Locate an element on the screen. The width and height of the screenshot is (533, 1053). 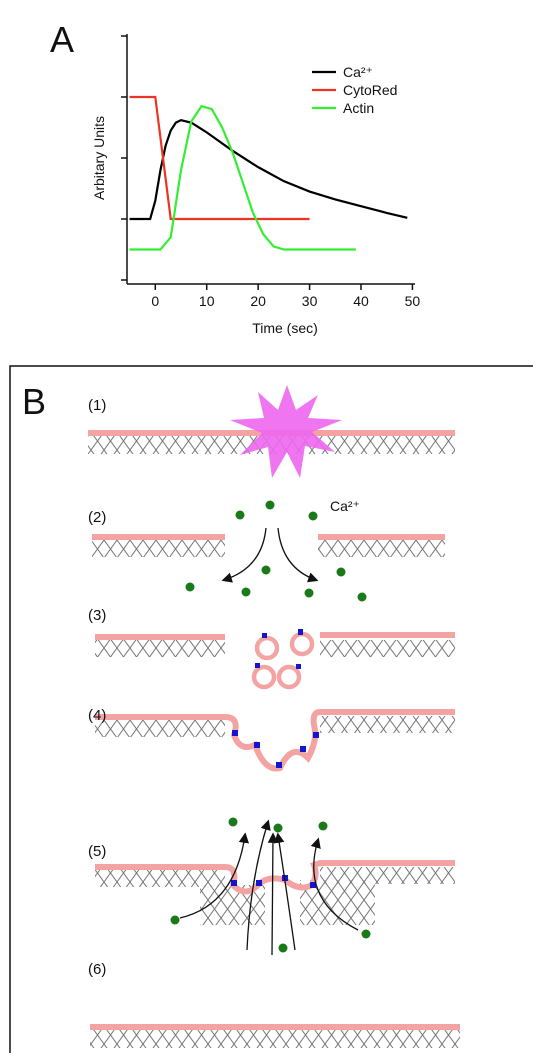
x-tick-label: 50 is located at coordinates (413, 301).